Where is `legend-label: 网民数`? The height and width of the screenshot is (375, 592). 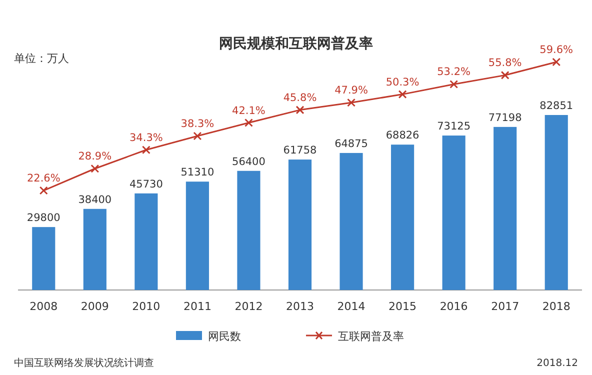
legend-label: 网民数 is located at coordinates (224, 336).